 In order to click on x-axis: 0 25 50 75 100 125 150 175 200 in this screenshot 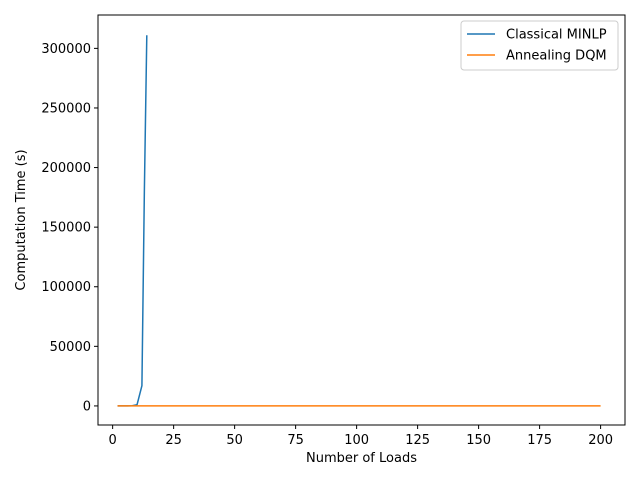, I will do `click(360, 436)`.